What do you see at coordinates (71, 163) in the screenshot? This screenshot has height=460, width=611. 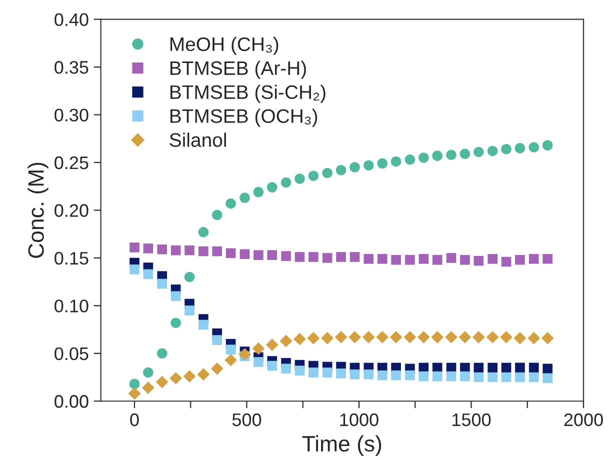 I see `y-tick-label: 0.25` at bounding box center [71, 163].